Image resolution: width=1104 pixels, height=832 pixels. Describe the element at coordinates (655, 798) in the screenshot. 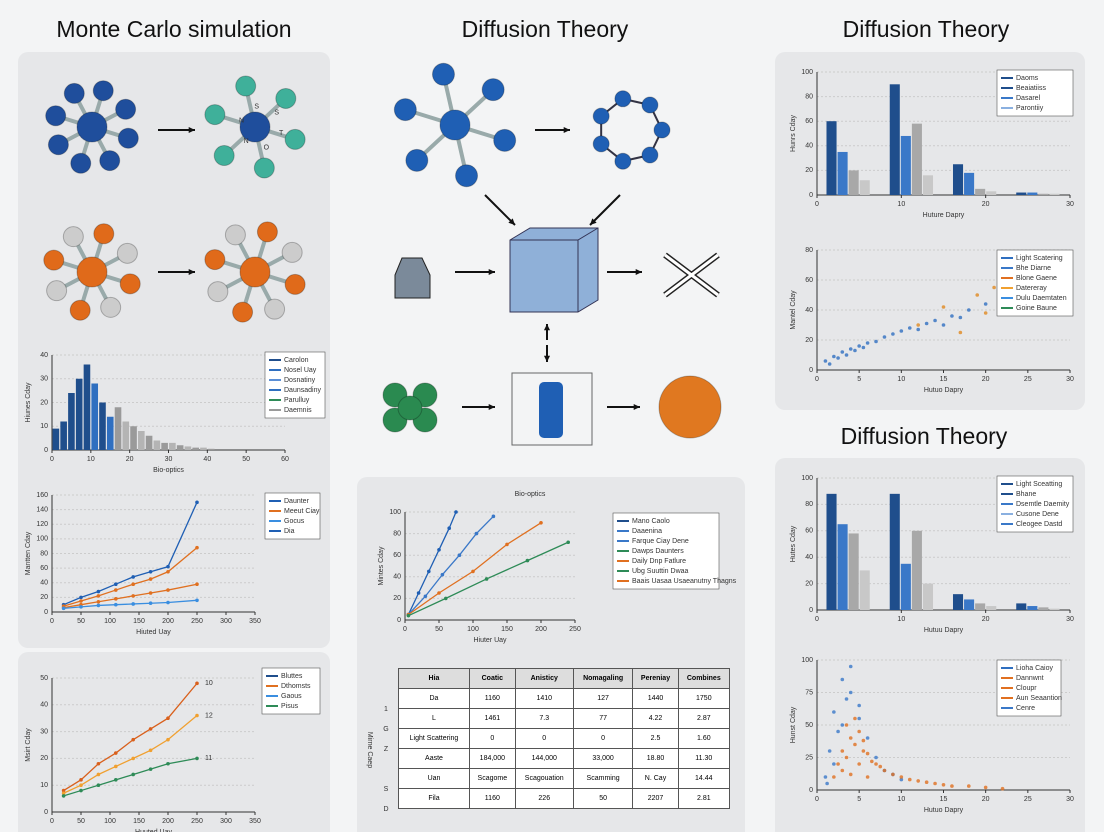

I see `table-cell: 2207` at that location.